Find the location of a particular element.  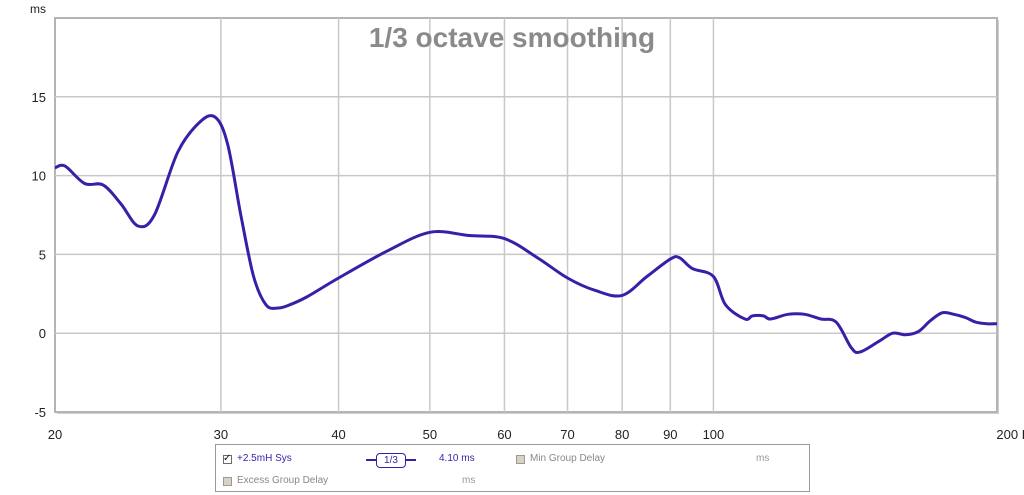

smoothing-selector: 1/3 is located at coordinates (391, 460).